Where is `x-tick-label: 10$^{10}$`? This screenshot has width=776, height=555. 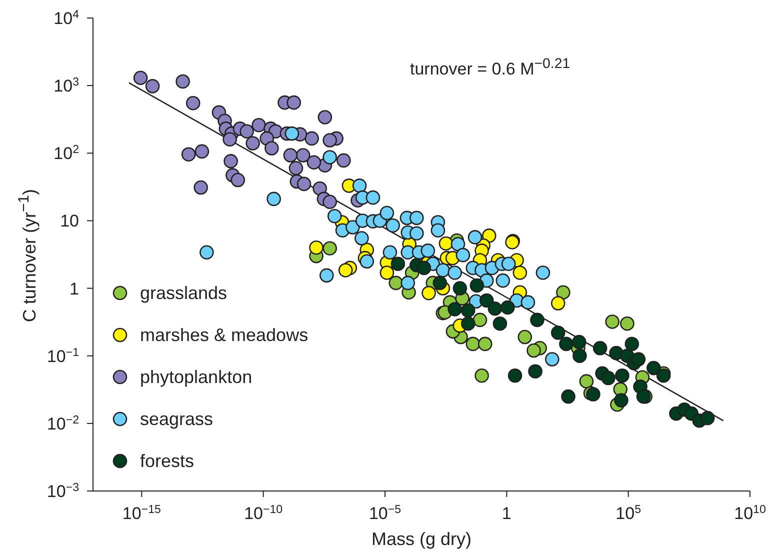 x-tick-label: 10$^{10}$ is located at coordinates (750, 513).